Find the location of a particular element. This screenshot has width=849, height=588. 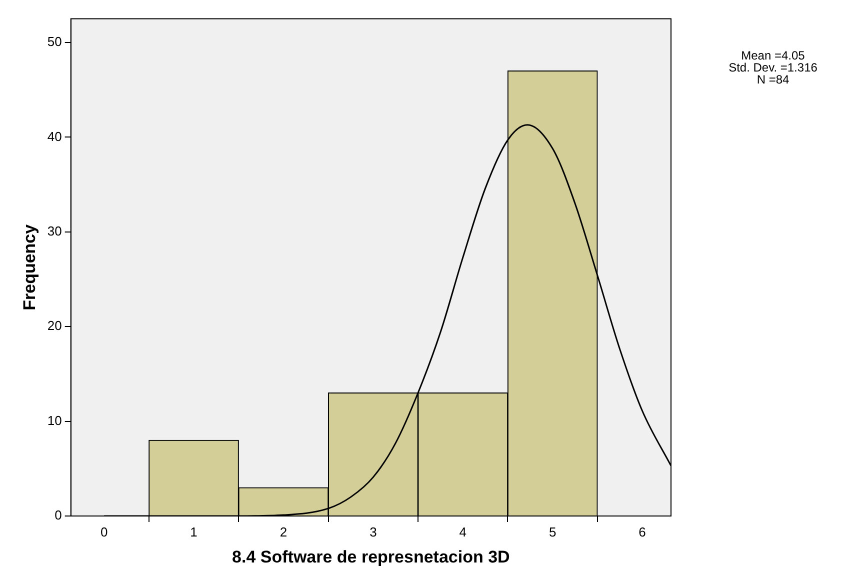

y-tick-label: 10 is located at coordinates (54, 420).